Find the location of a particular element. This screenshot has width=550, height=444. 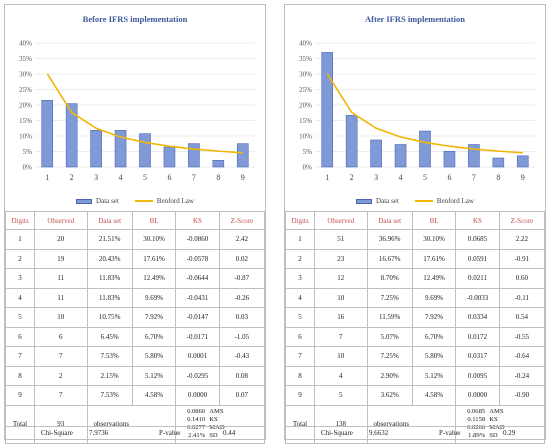

x-tick-label: 4 is located at coordinates (401, 177).